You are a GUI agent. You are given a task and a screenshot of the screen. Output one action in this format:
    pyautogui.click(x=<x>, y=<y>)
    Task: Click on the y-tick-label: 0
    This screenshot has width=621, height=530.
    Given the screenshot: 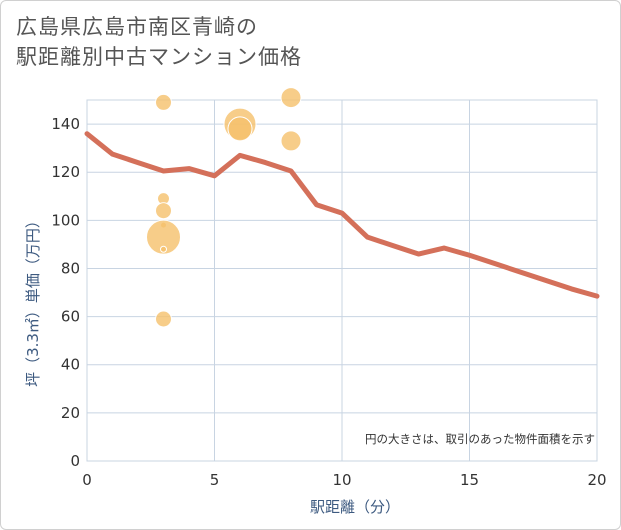 What is the action you would take?
    pyautogui.click(x=75, y=461)
    